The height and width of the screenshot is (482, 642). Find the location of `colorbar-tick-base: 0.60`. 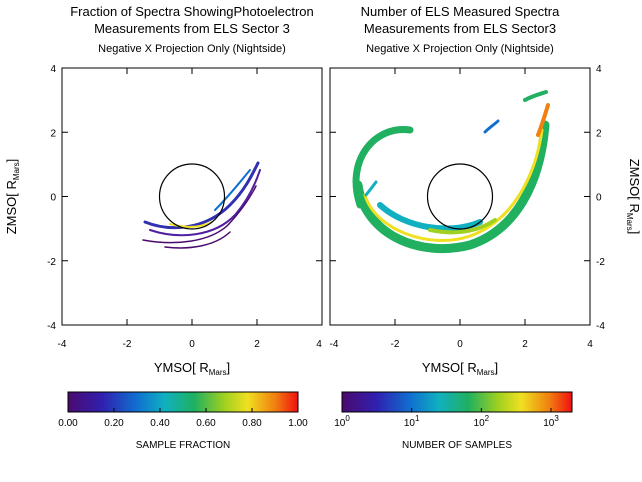

colorbar-tick-base: 0.60 is located at coordinates (206, 423).